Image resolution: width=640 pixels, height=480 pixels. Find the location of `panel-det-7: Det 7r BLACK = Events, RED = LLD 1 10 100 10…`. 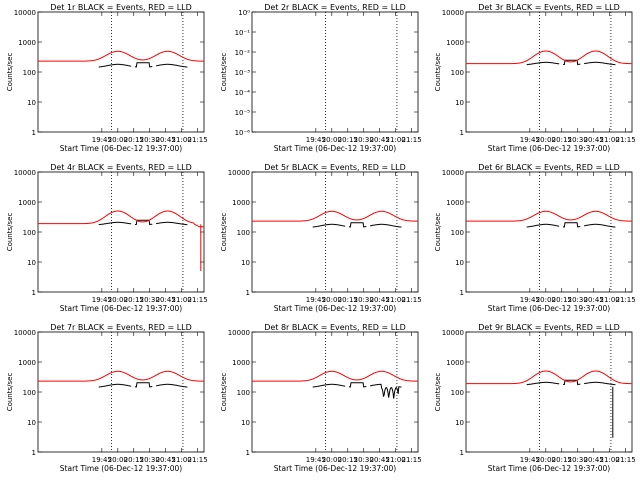

panel-det-7: Det 7r BLACK = Events, RED = LLD 1 10 100 10… is located at coordinates (107, 398).